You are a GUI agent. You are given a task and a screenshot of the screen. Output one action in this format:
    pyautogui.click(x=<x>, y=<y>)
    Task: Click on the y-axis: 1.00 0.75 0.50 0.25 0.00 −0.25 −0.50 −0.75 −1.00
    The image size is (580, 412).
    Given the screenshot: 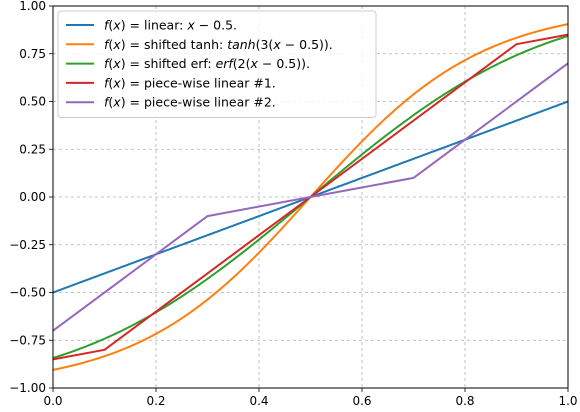 What is the action you would take?
    pyautogui.click(x=31, y=197)
    